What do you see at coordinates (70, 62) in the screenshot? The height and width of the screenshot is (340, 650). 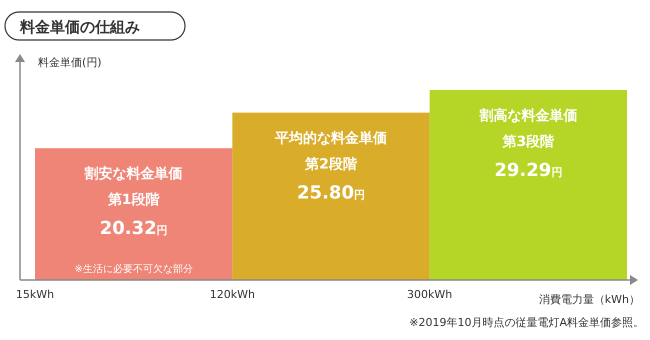 I see `y-axis-title: 料金単価(円)` at bounding box center [70, 62].